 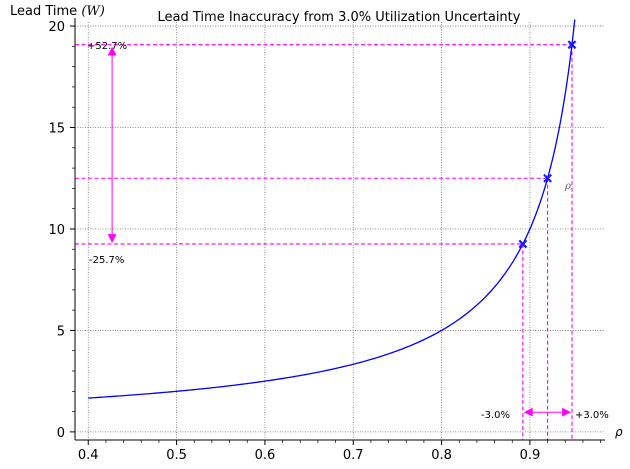 I want to click on y-axis-label: Lead Time (W), so click(x=57, y=11).